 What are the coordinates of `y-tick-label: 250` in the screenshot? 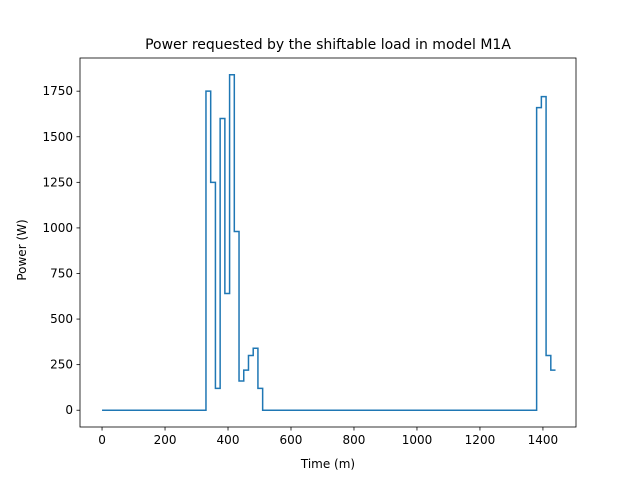 It's located at (61, 365).